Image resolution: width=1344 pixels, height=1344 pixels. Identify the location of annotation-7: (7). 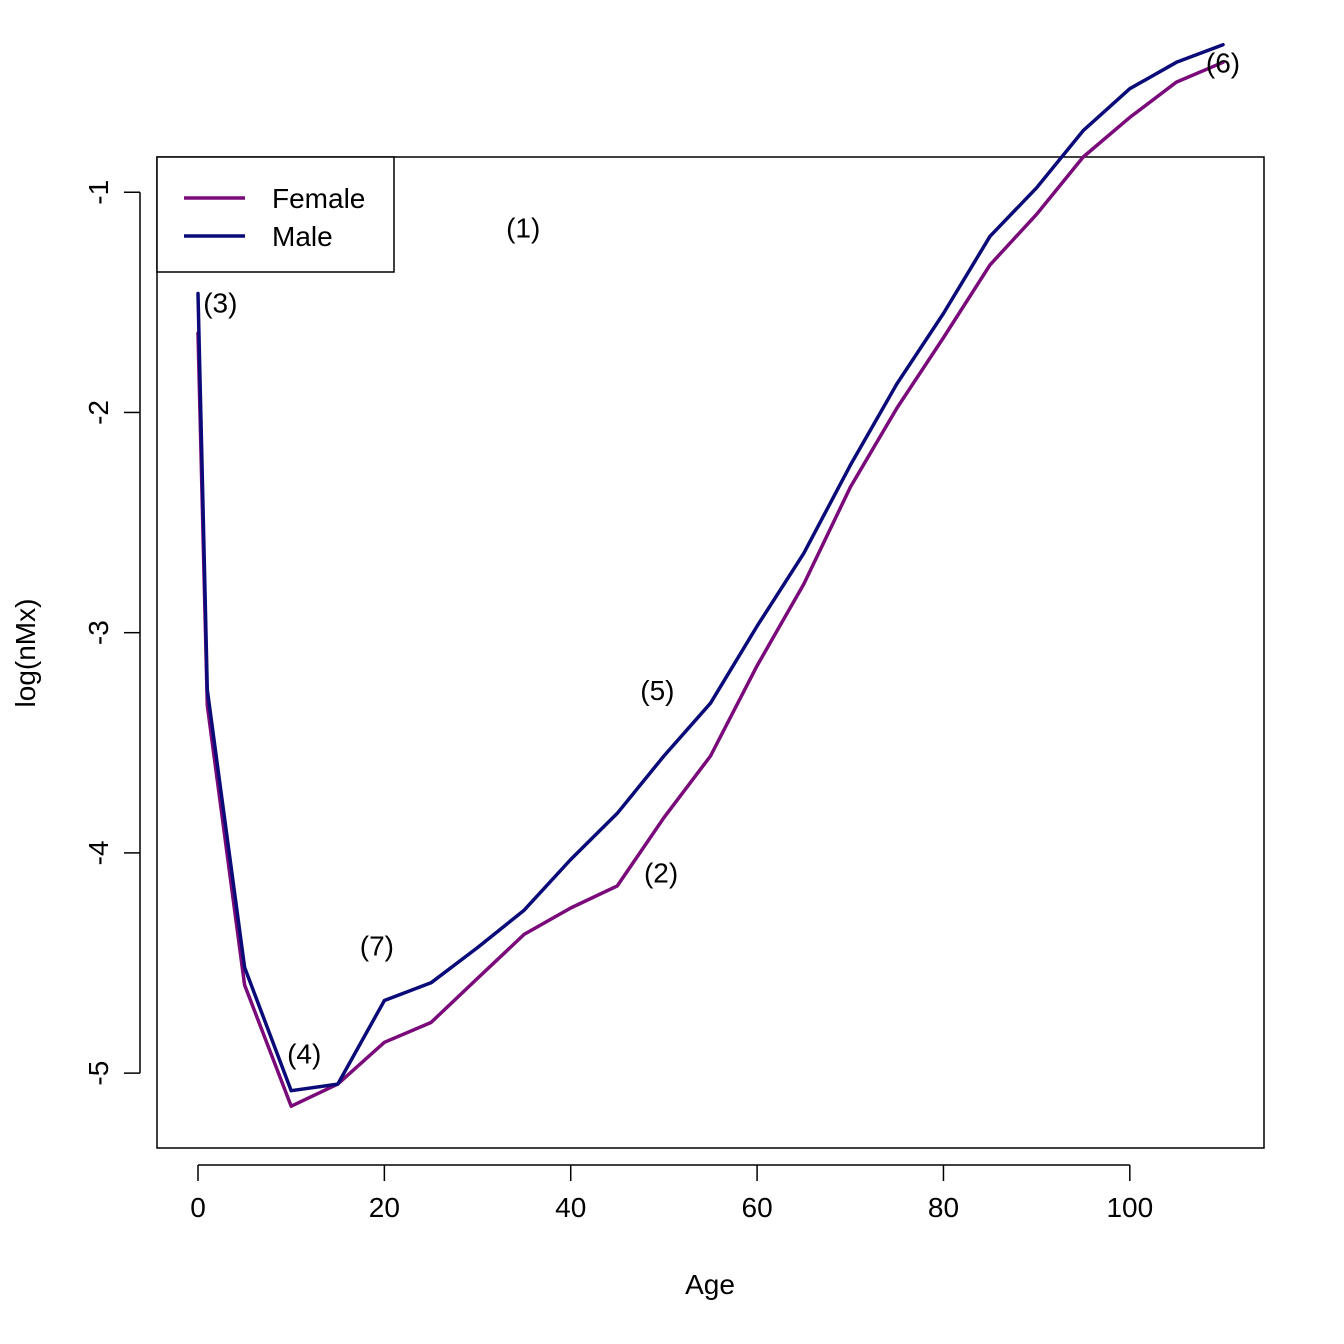
(377, 945).